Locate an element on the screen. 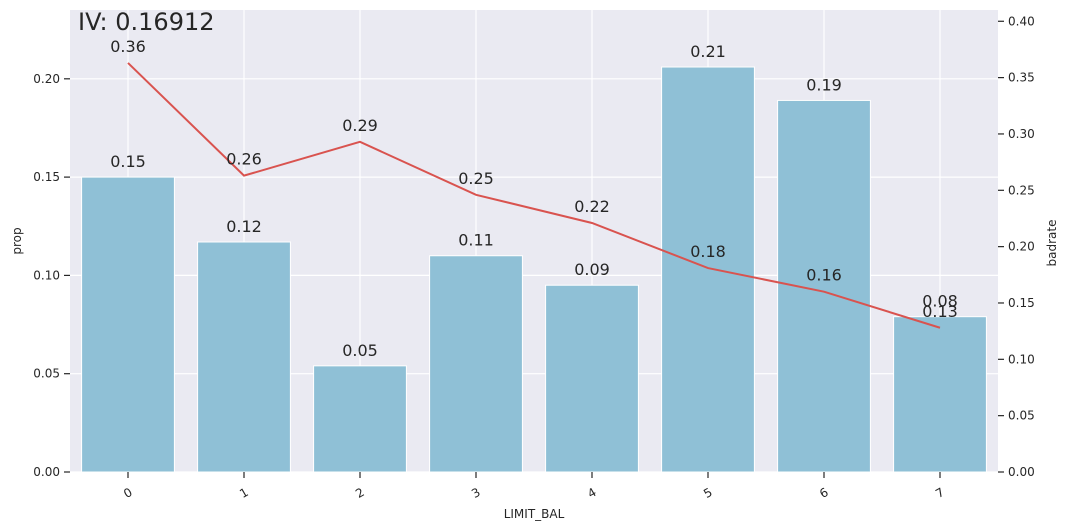 This screenshot has width=1069, height=531. bar-value-label: 0.12 is located at coordinates (244, 226).